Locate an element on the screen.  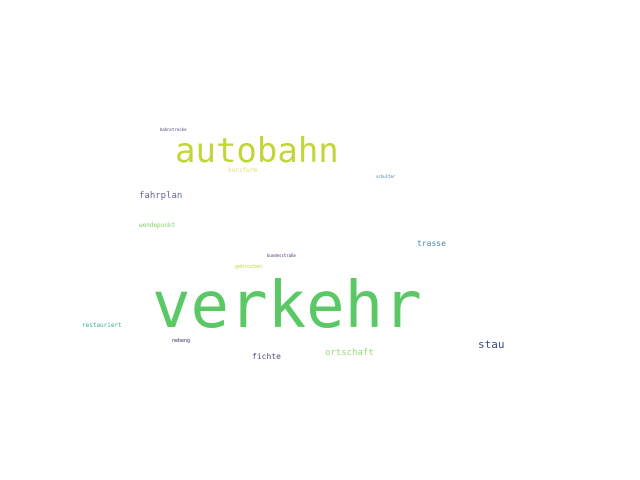
word-gebrochen: gebrochen is located at coordinates (249, 267).